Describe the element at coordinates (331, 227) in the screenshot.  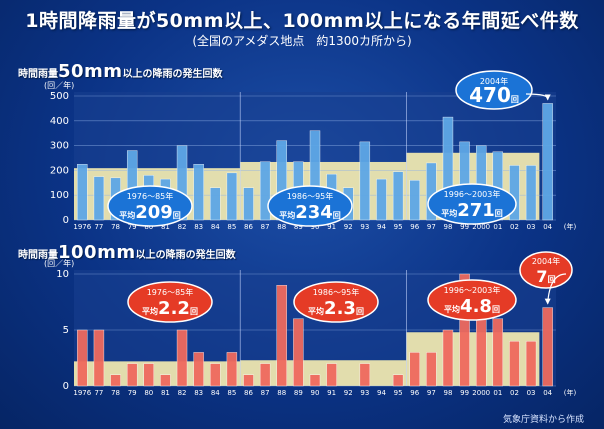
I see `x-tick-label: 91` at that location.